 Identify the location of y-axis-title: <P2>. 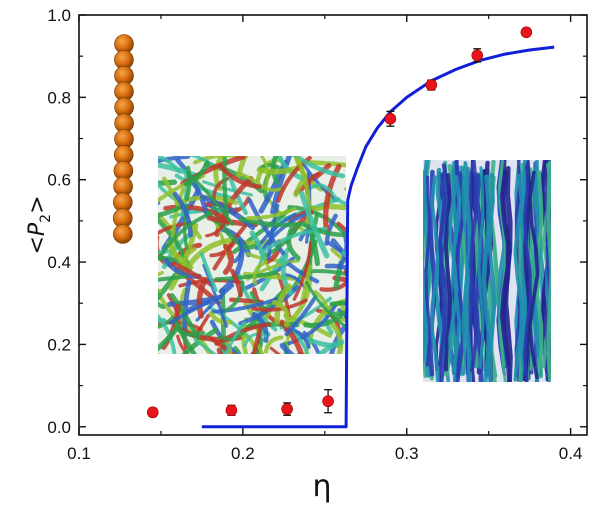
(39, 224).